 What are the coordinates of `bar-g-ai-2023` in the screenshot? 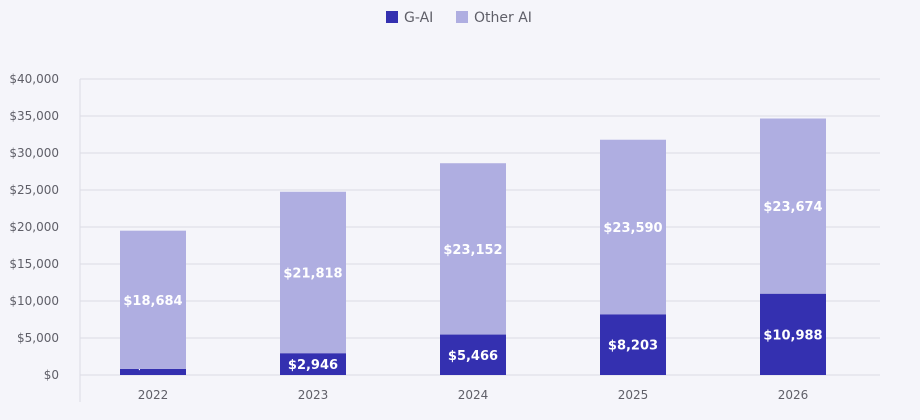 It's located at (313, 364).